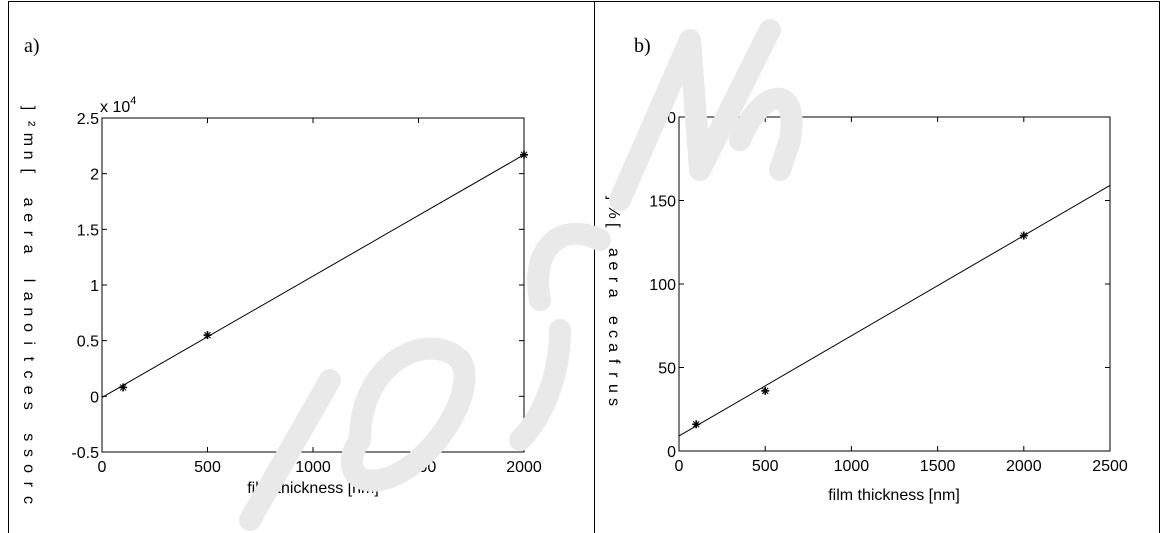  Describe the element at coordinates (88, 230) in the screenshot. I see `y-tick-label: 1.5` at that location.